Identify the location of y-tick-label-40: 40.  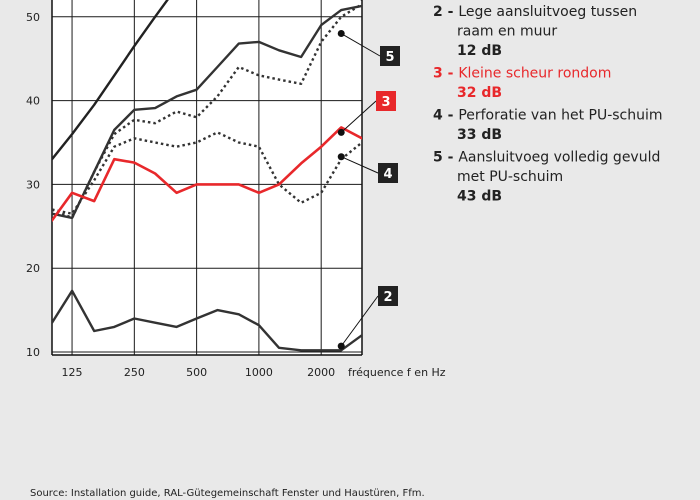
(33, 101).